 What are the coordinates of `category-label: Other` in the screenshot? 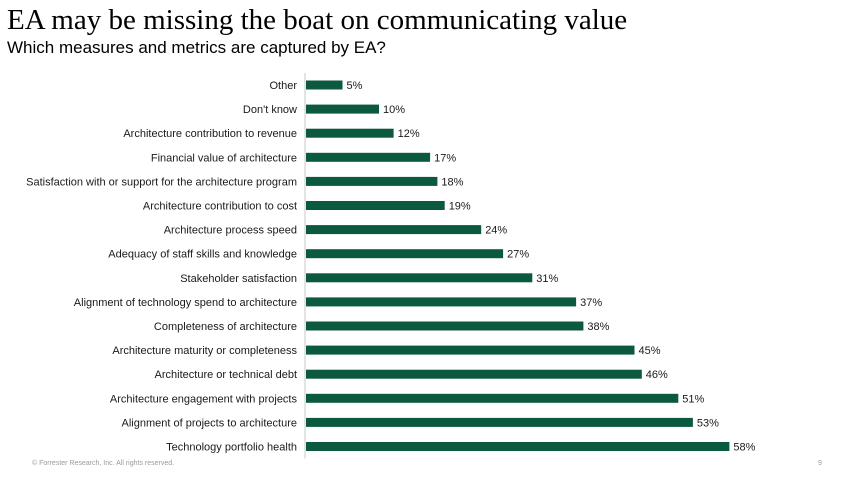 It's located at (283, 86).